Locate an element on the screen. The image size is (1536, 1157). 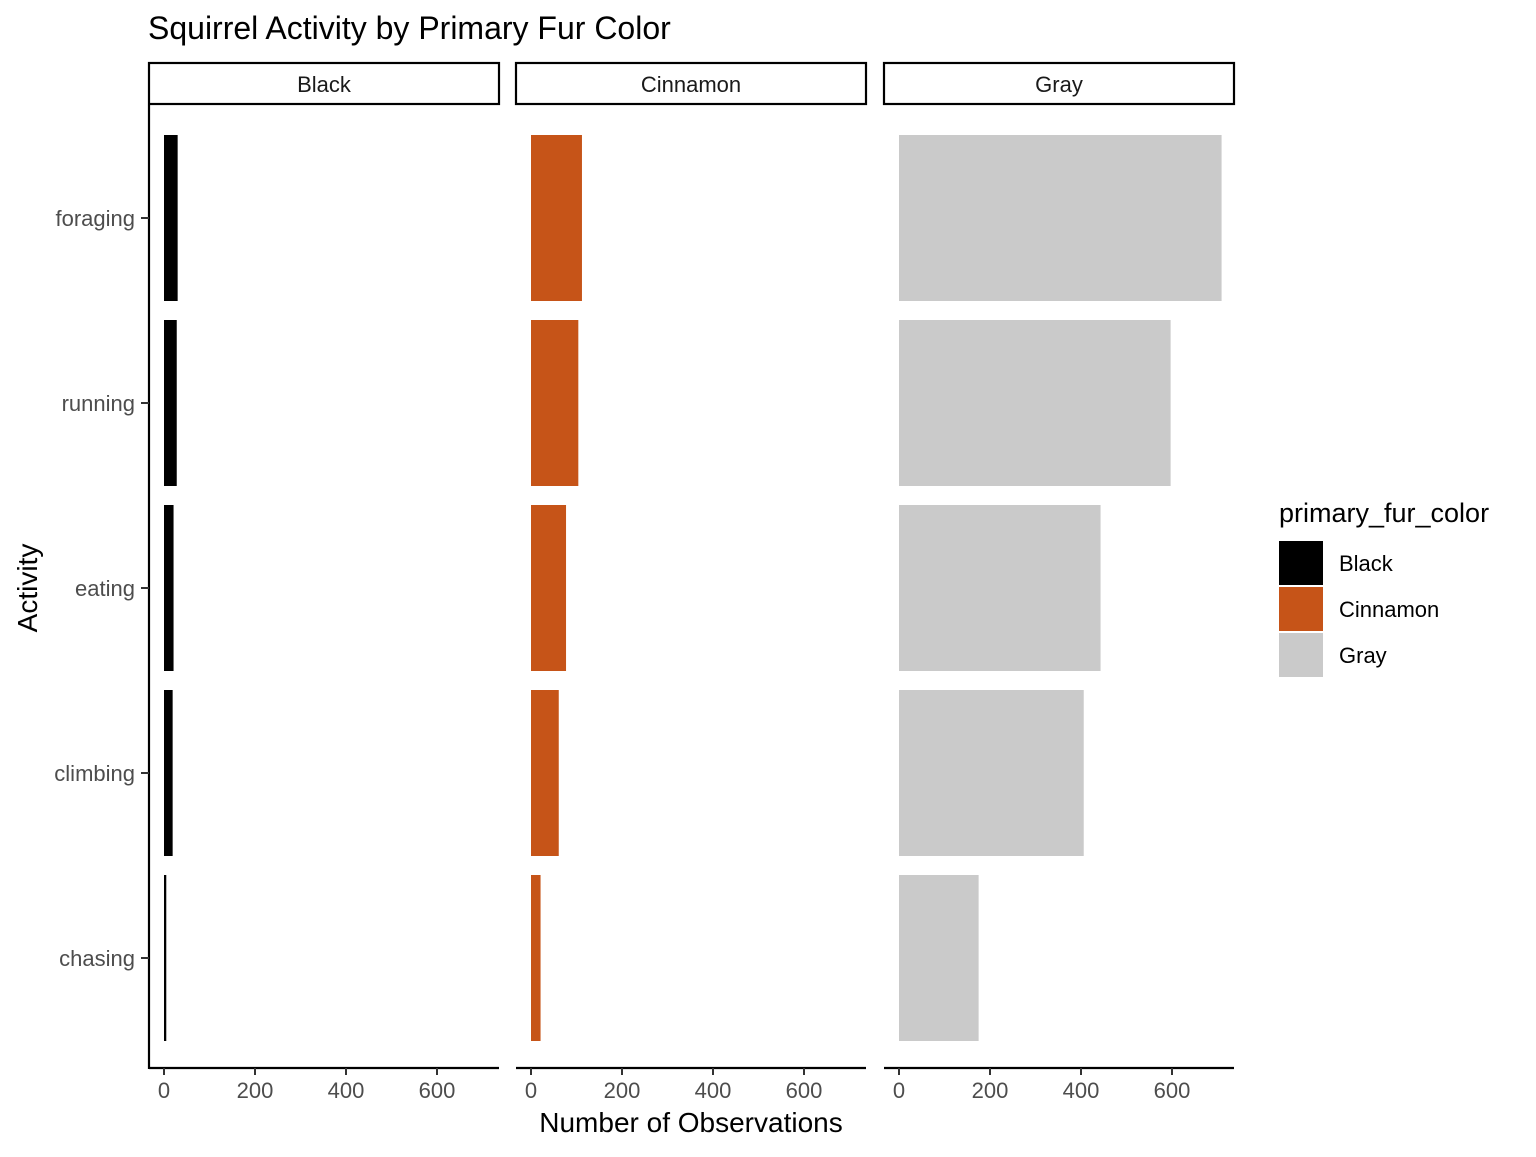
y-tick-label: chasing is located at coordinates (97, 958).